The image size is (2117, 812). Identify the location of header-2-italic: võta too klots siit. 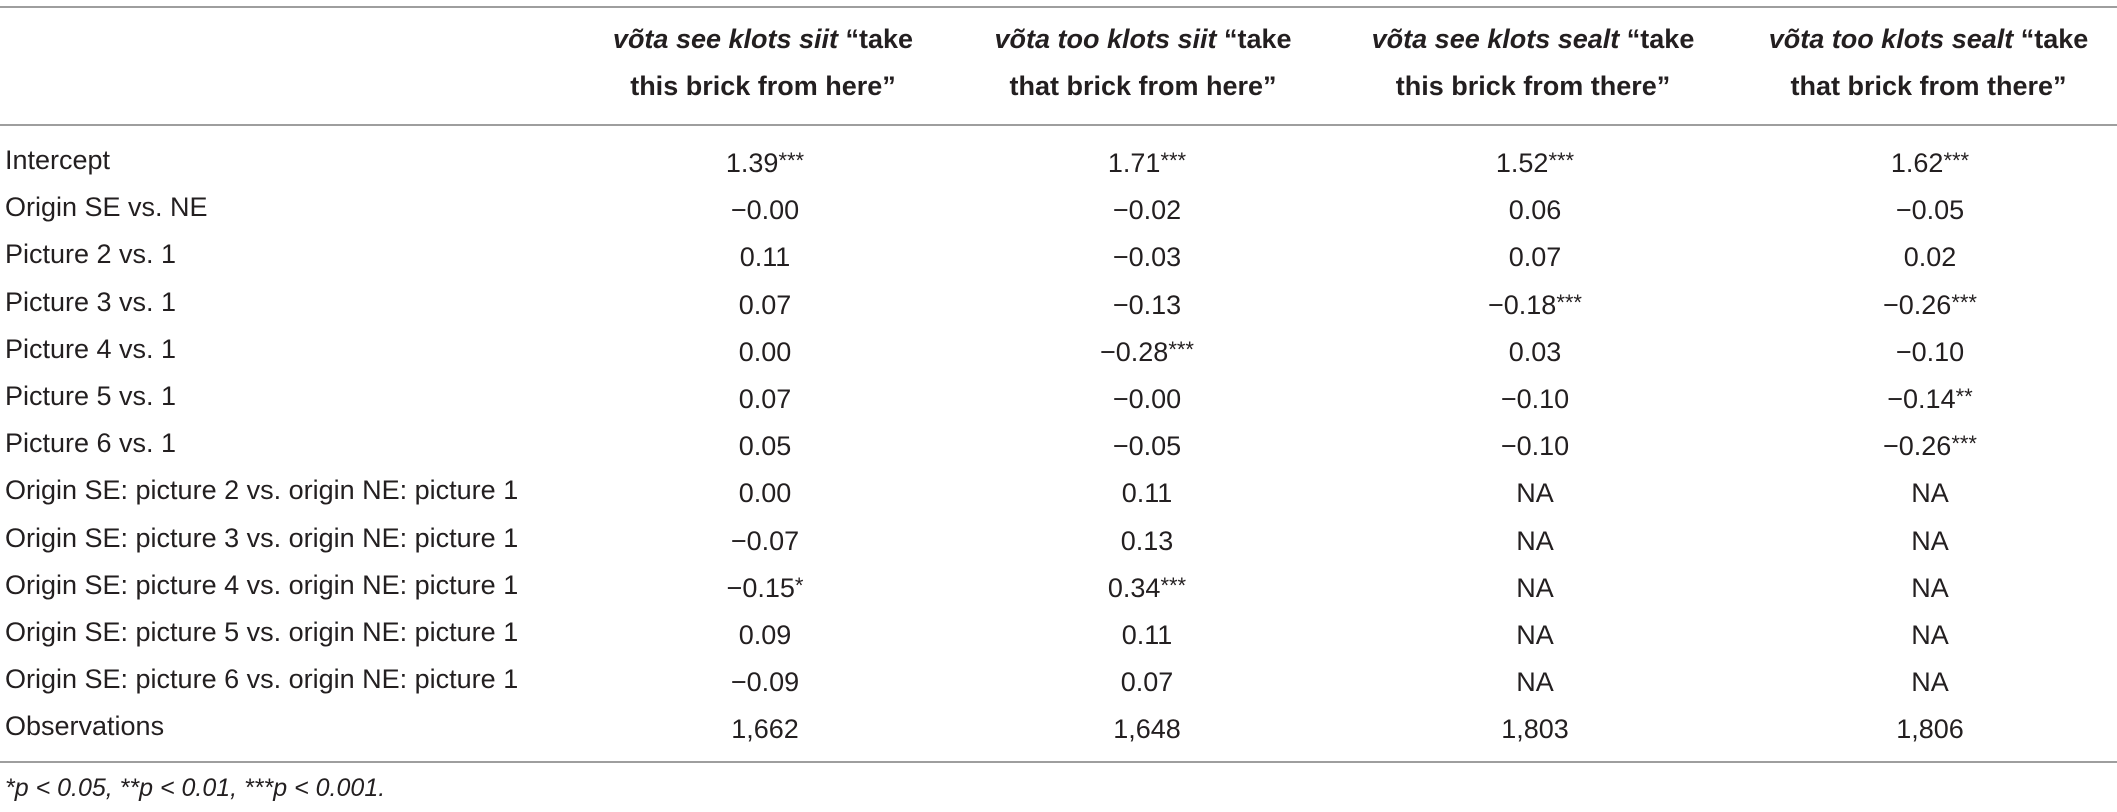
(1105, 39).